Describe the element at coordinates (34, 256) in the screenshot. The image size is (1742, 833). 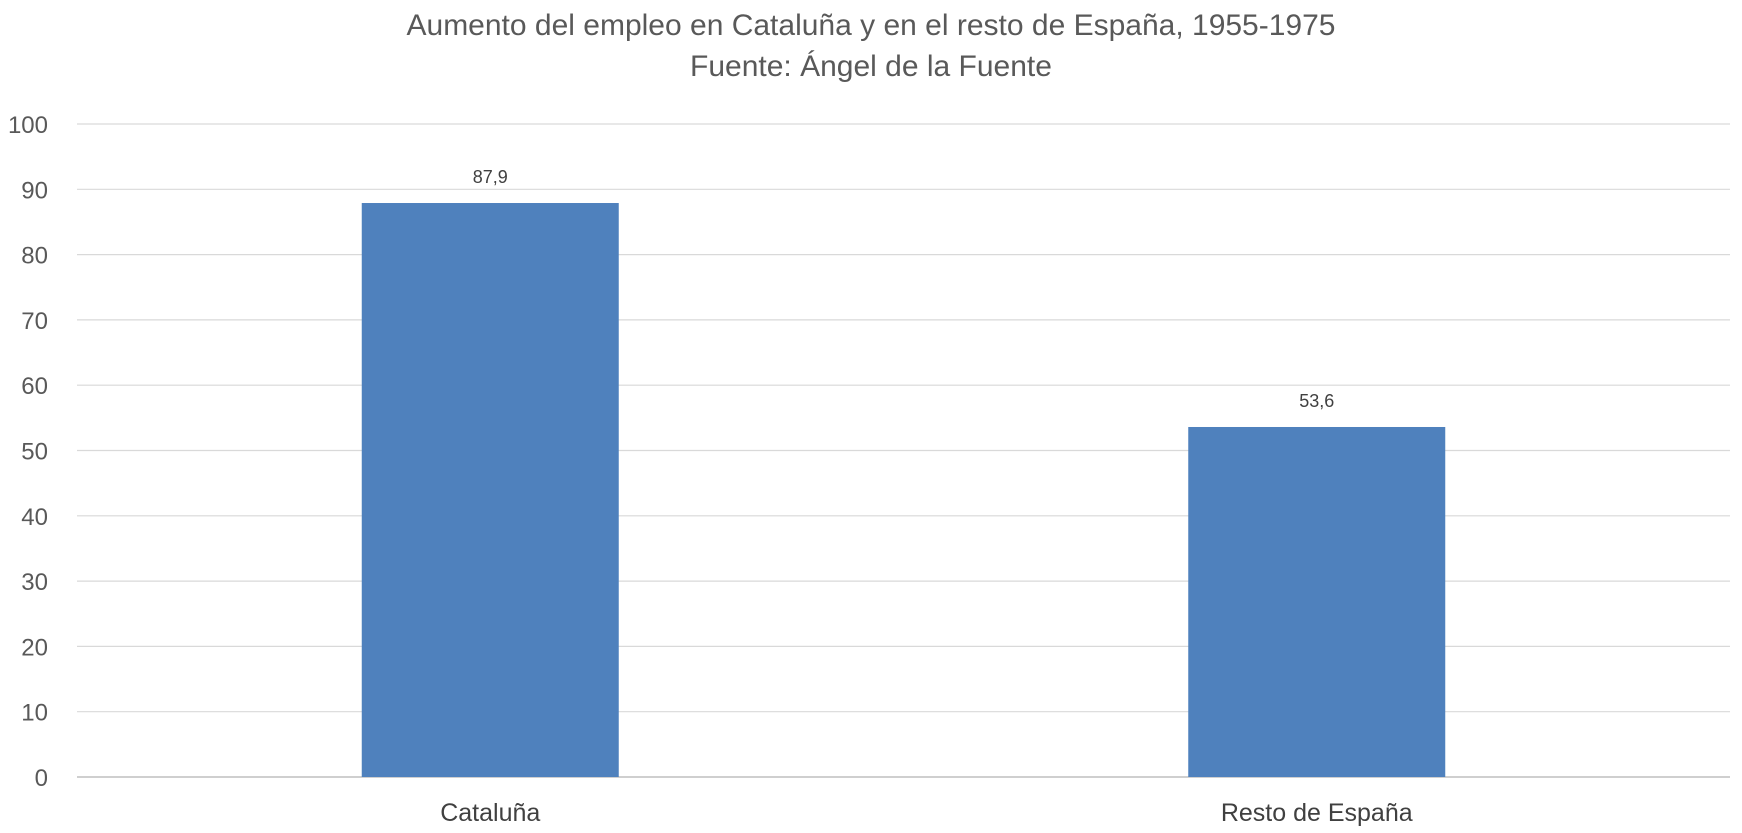
I see `y-tick-label: 80` at that location.